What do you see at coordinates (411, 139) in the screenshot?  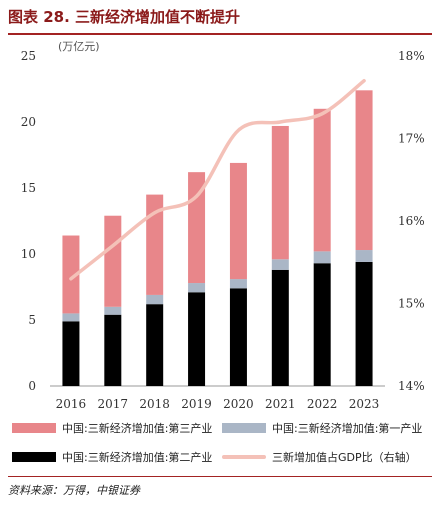 I see `y2-tick-label: 17%` at bounding box center [411, 139].